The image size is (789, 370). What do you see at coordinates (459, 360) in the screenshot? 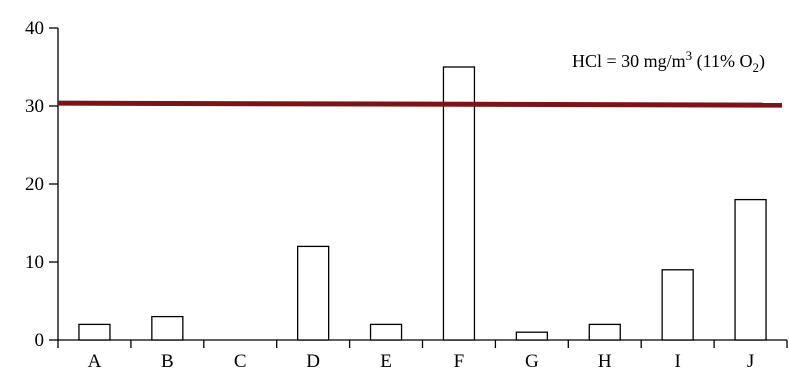
I see `x-category-label: F` at bounding box center [459, 360].